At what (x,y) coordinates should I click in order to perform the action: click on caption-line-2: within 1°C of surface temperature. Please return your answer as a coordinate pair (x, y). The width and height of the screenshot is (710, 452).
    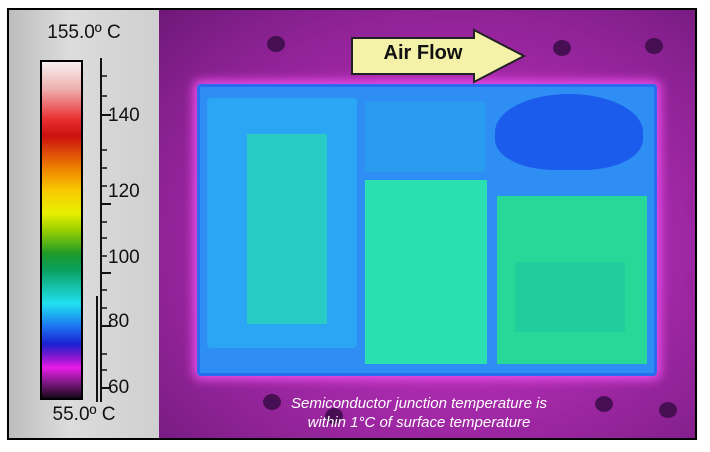
    Looking at the image, I should click on (419, 422).